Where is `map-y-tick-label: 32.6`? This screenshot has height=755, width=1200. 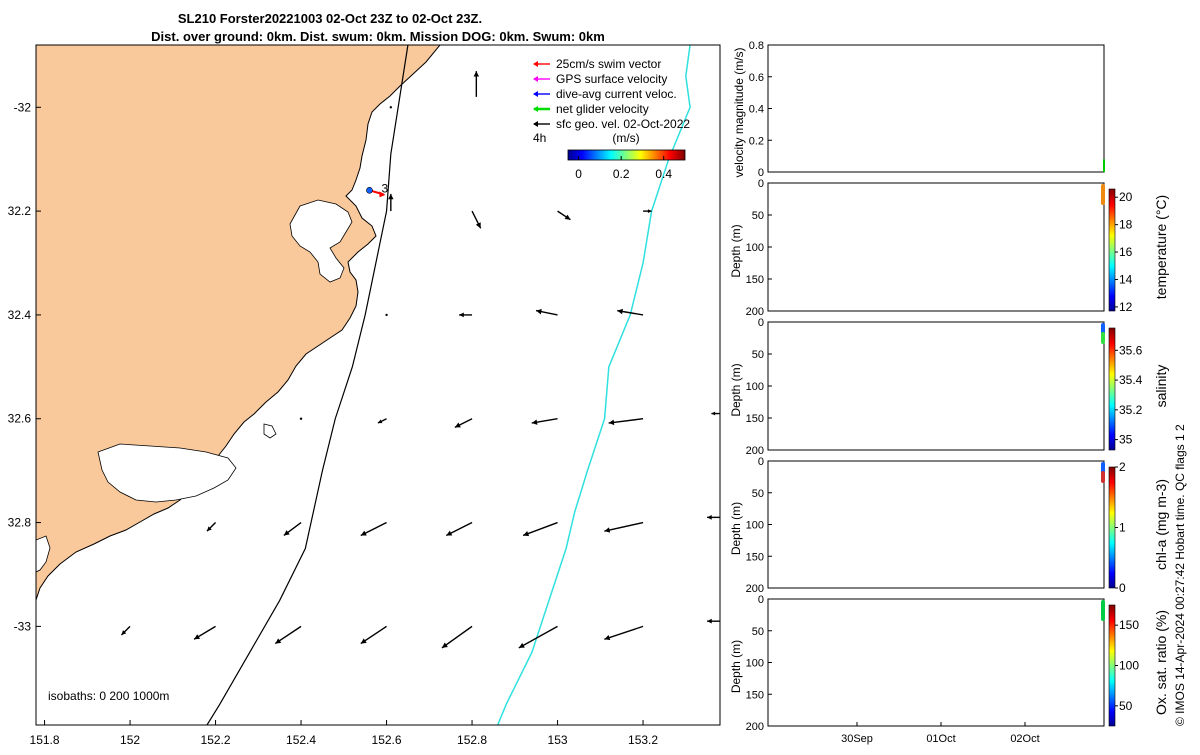 map-y-tick-label: 32.6 is located at coordinates (20, 419).